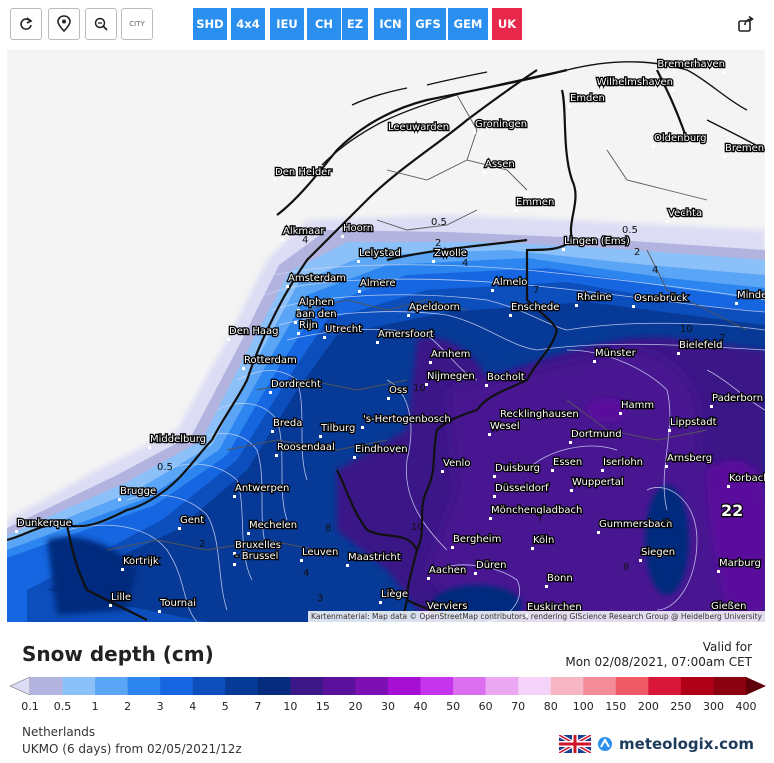 Image resolution: width=774 pixels, height=763 pixels. What do you see at coordinates (510, 282) in the screenshot?
I see `city-label: Almelo` at bounding box center [510, 282].